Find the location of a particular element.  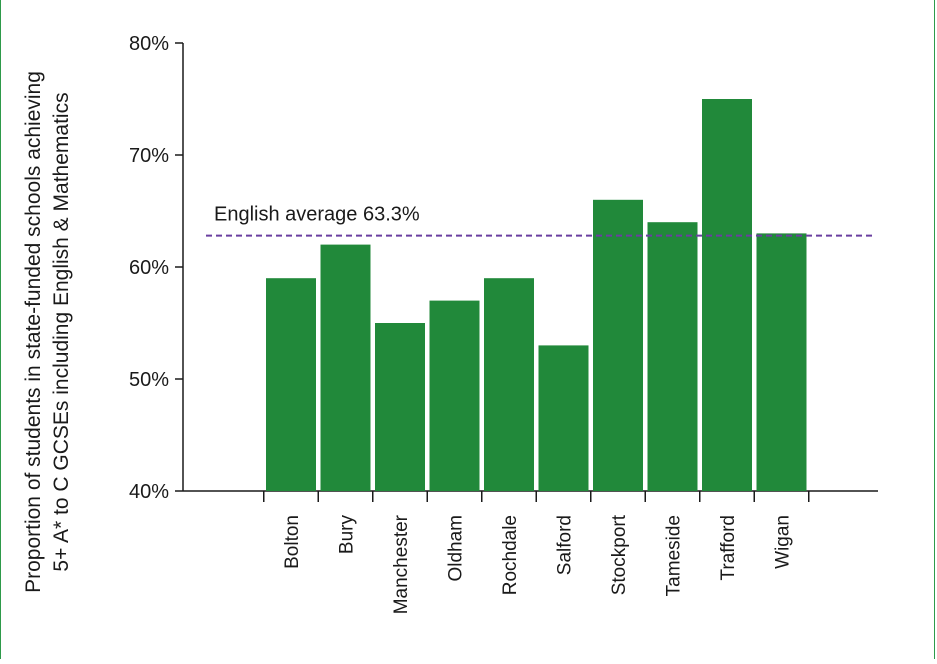

bar-stockport is located at coordinates (618, 345).